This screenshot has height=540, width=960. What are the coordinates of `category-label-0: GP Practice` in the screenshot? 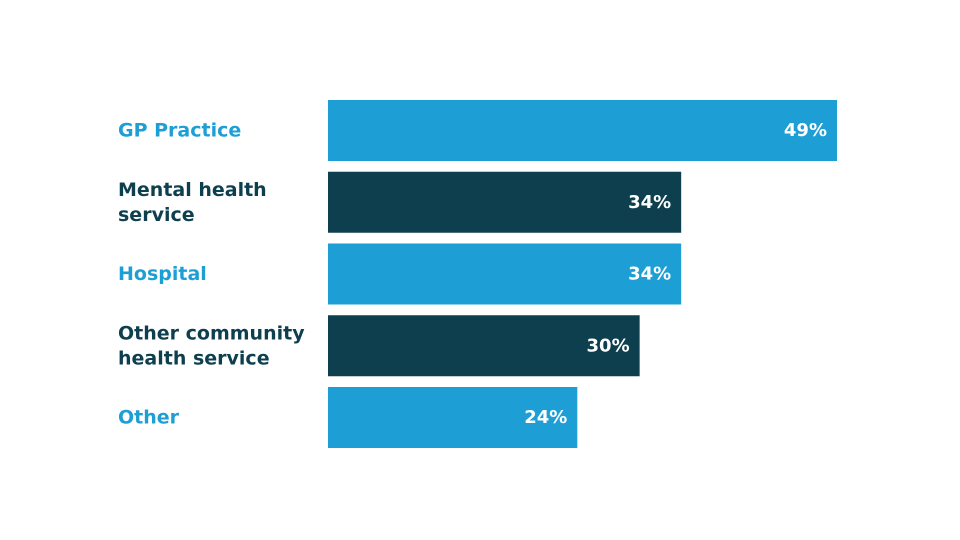 It's located at (179, 131).